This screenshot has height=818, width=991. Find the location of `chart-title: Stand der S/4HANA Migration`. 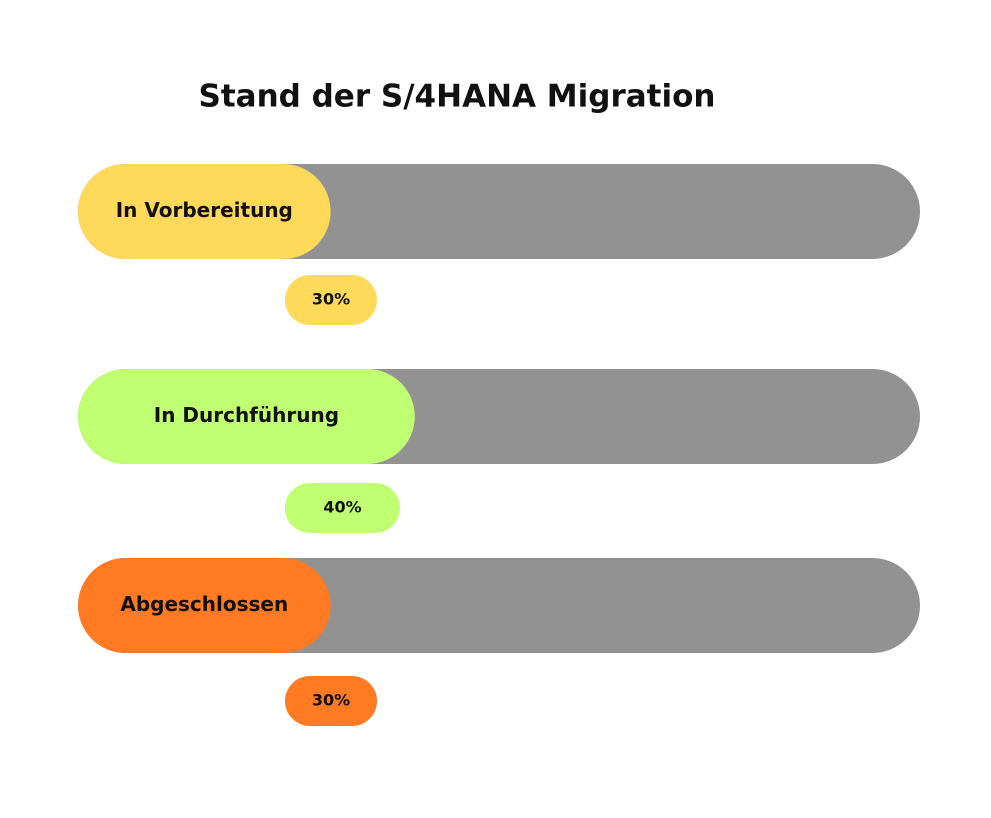

chart-title: Stand der S/4HANA Migration is located at coordinates (457, 97).